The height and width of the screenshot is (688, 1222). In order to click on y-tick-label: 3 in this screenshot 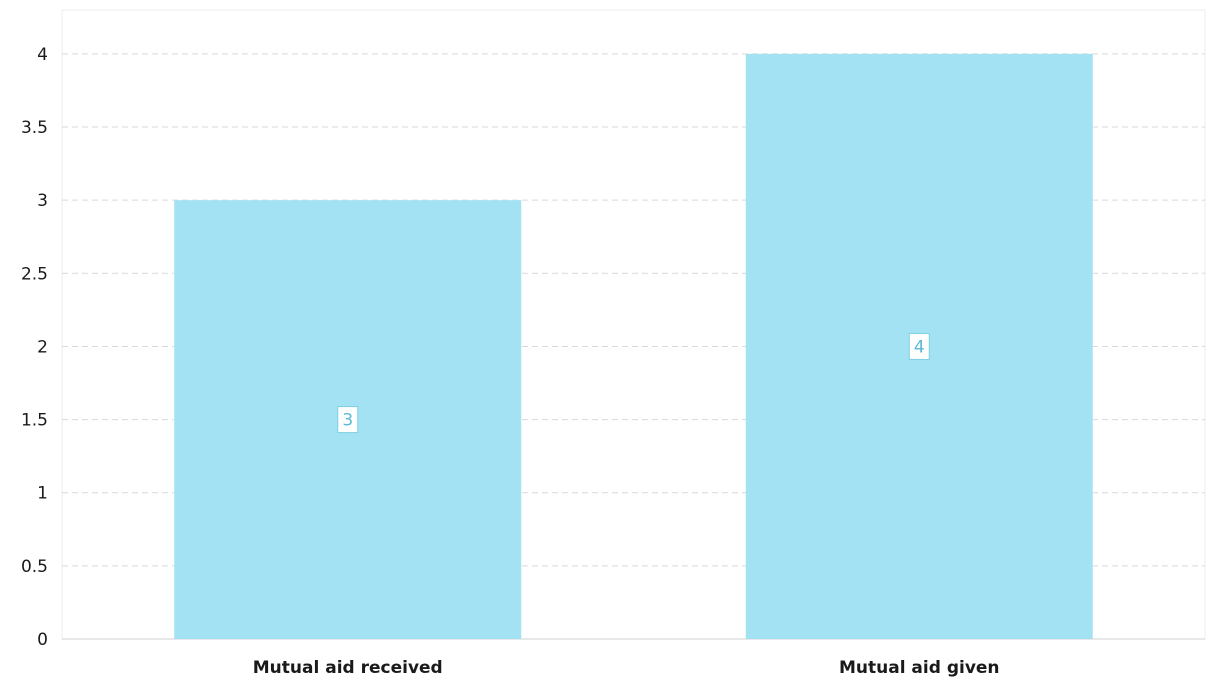, I will do `click(42, 201)`.